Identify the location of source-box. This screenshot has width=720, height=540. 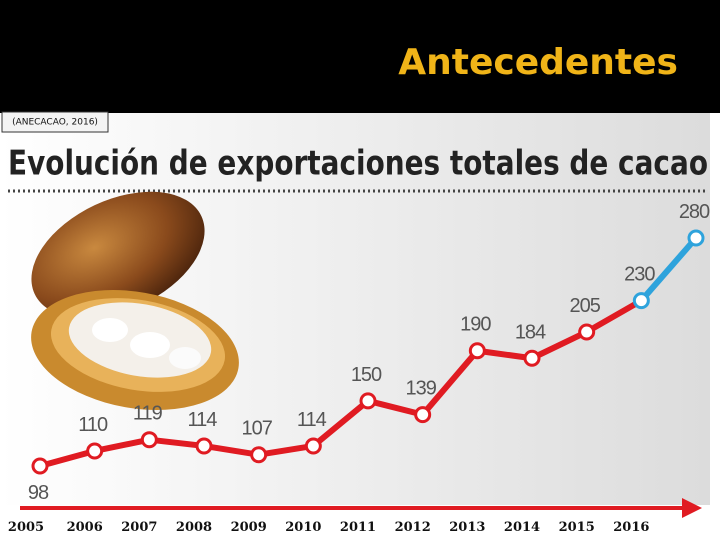
(55, 122).